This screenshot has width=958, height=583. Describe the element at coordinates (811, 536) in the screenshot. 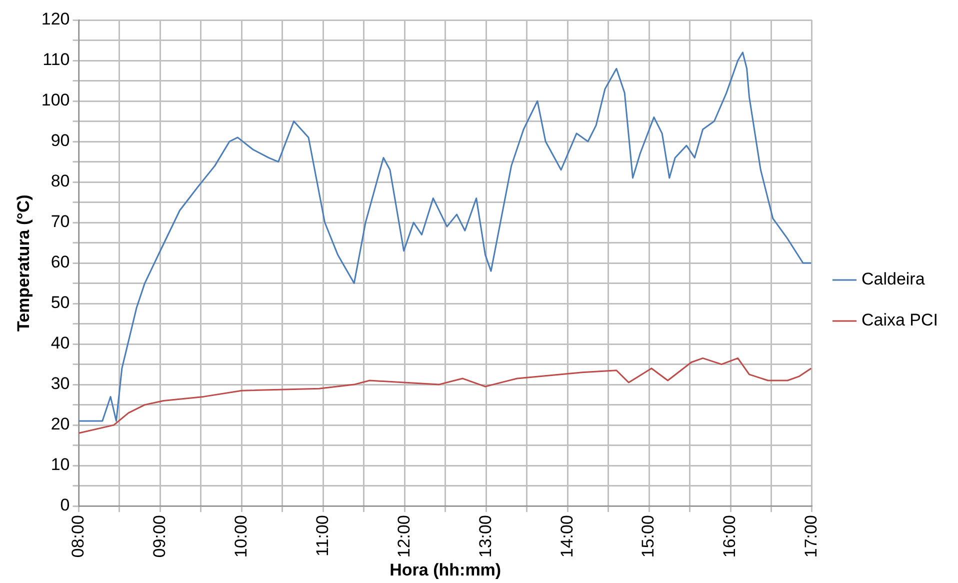

I see `x-tick-label: 17:00` at that location.